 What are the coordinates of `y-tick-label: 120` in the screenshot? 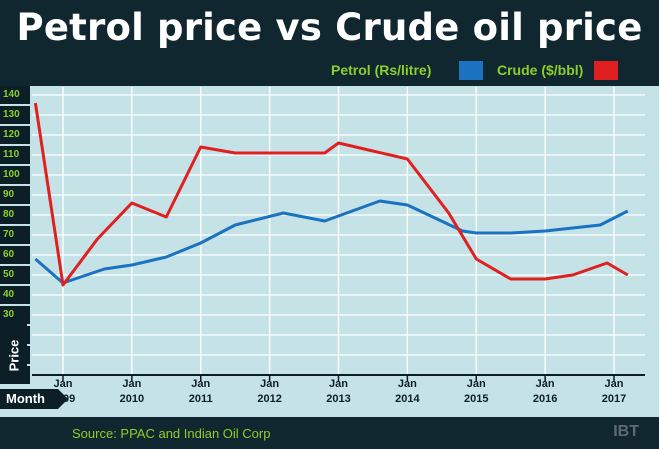 It's located at (15, 135).